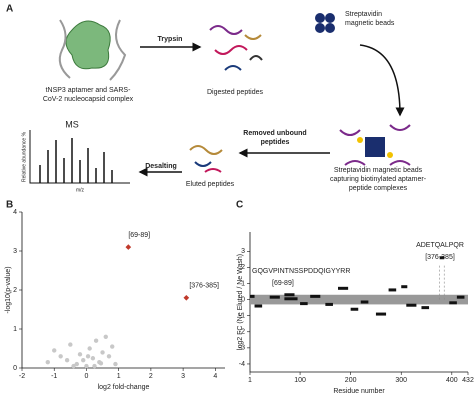 The height and width of the screenshot is (398, 474). I want to click on x-tick-label: 100, so click(300, 380).